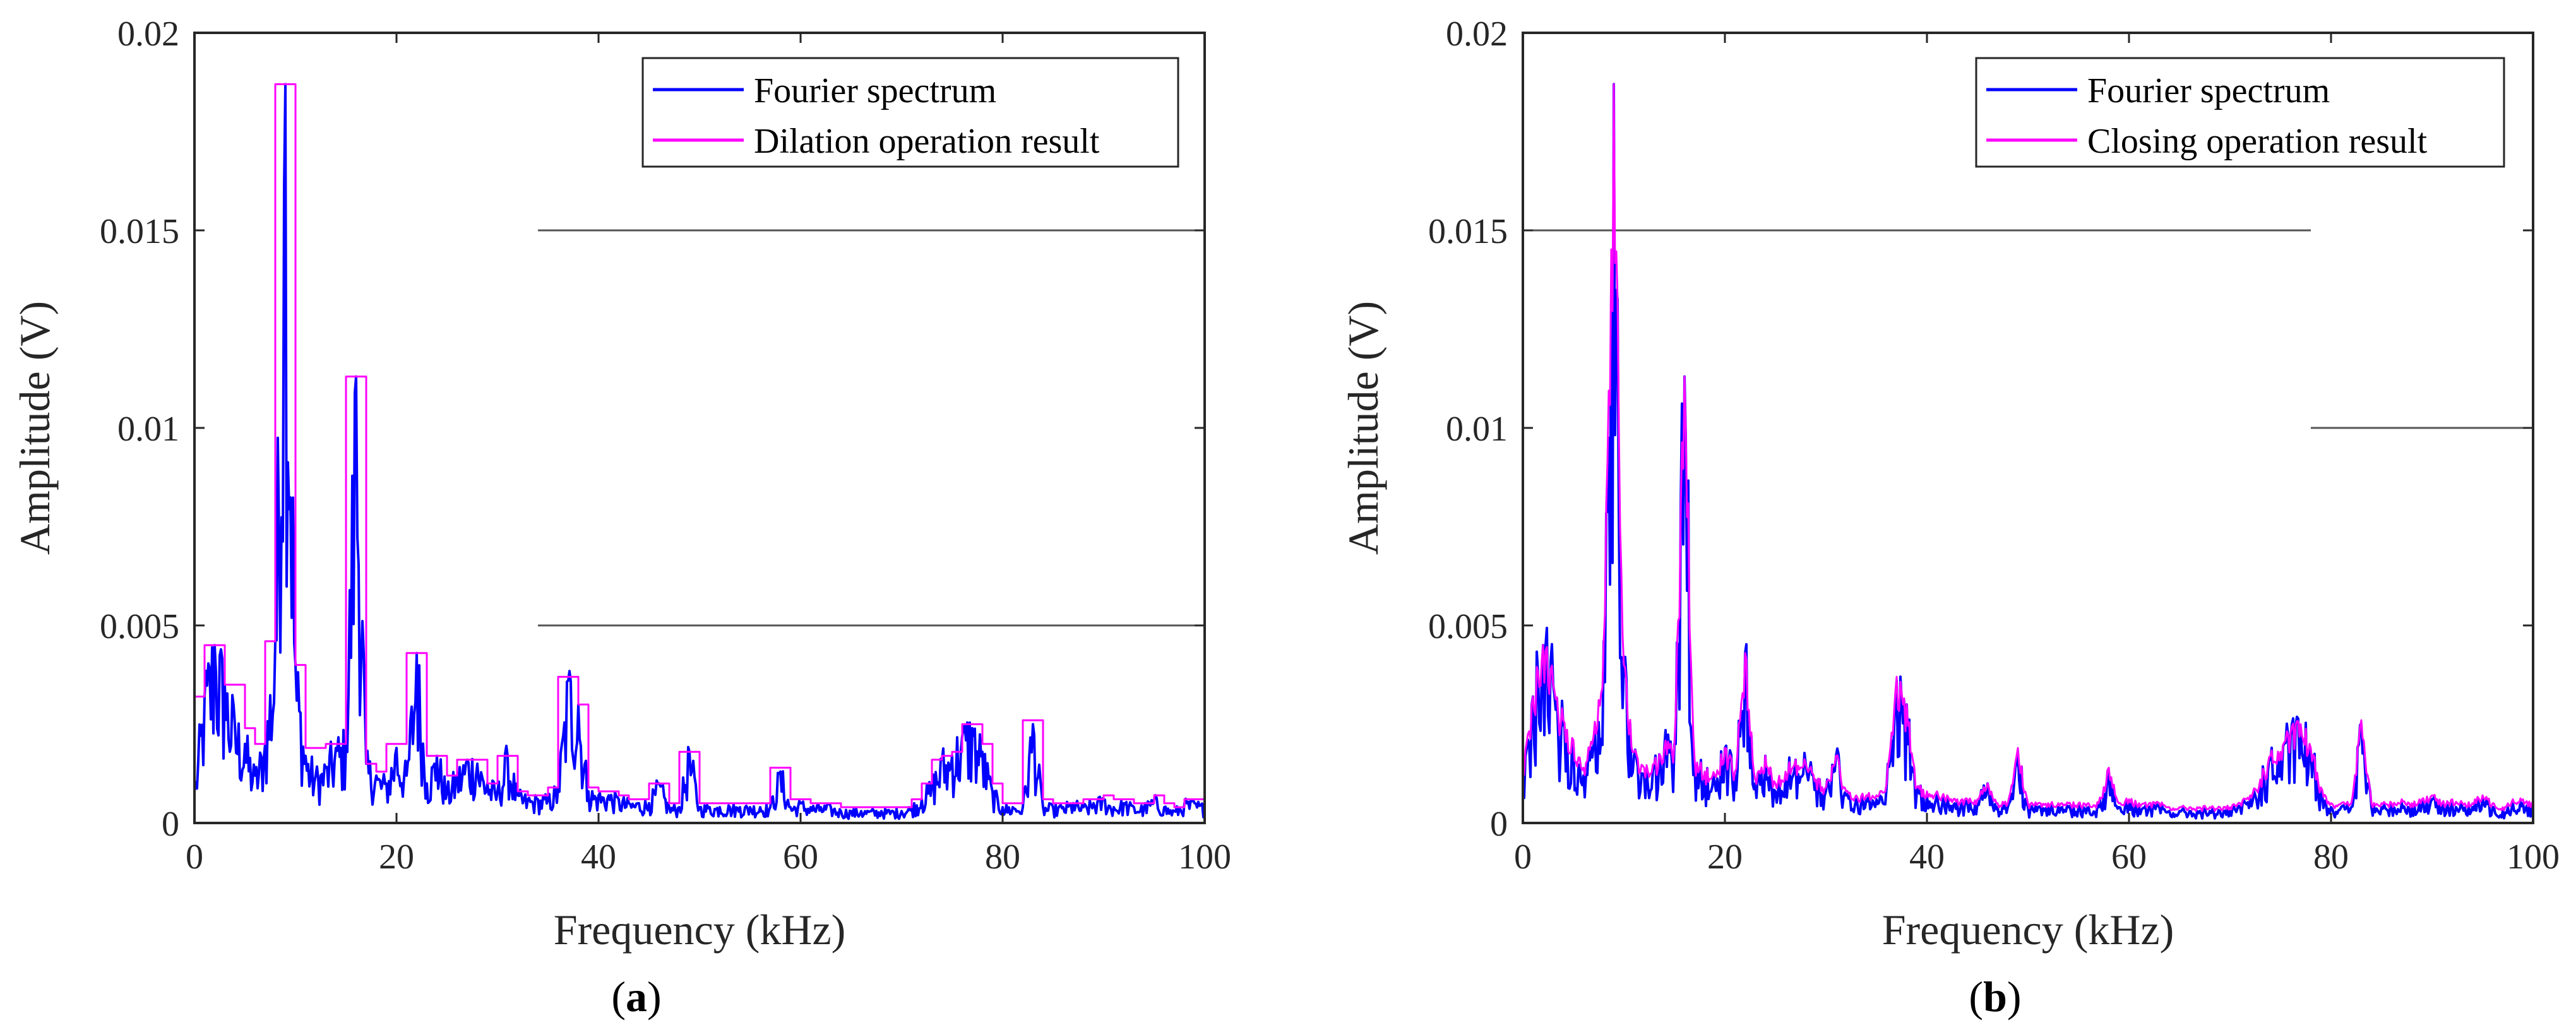 The width and height of the screenshot is (2576, 1030). What do you see at coordinates (875, 90) in the screenshot?
I see `legend-label-fourier-a: Fourier spectrum` at bounding box center [875, 90].